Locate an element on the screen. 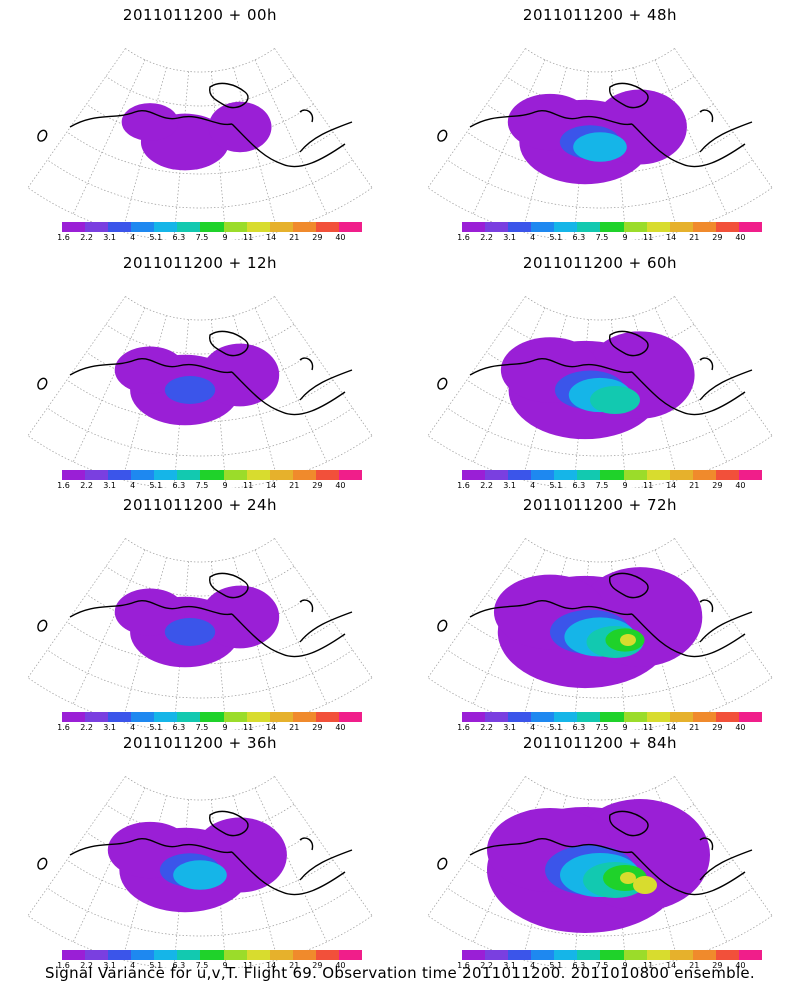  panel-title: 2011011200 + 00h is located at coordinates (200, 15).